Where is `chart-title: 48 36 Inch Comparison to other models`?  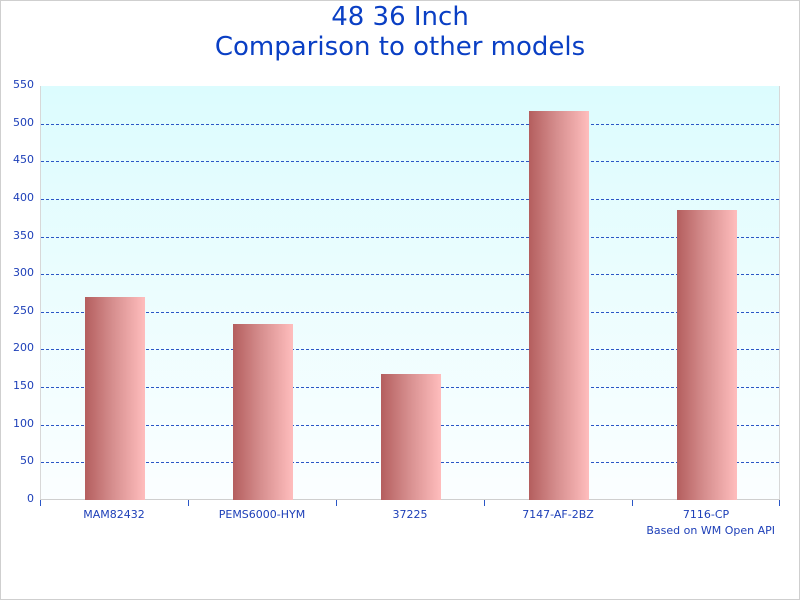 chart-title: 48 36 Inch Comparison to other models is located at coordinates (400, 32).